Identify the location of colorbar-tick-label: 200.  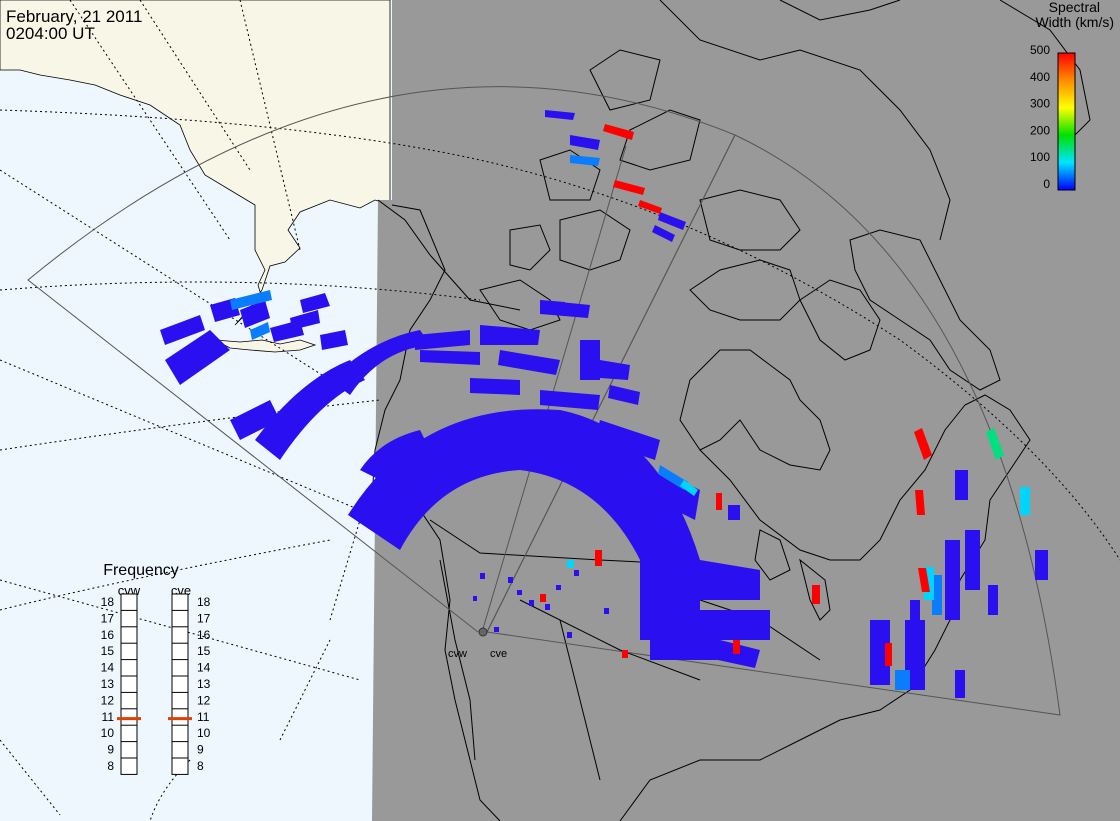
(1040, 130).